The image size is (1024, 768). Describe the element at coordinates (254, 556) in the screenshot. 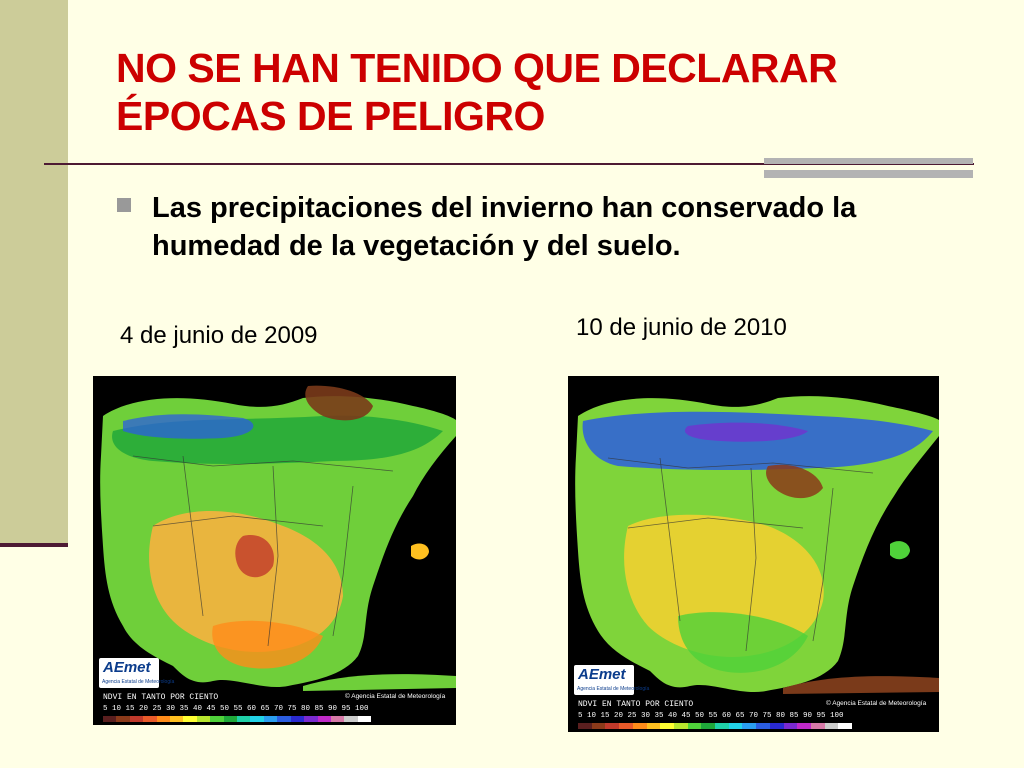

I see `red-area` at that location.